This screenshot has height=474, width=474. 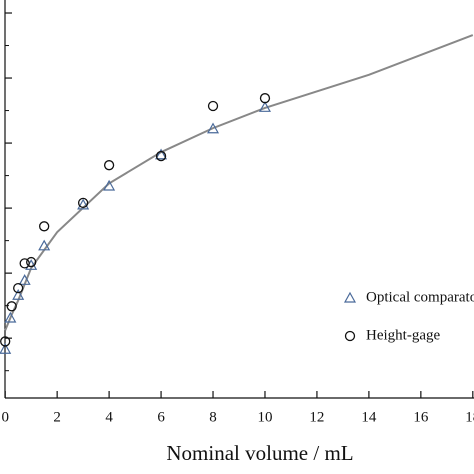 I want to click on x-tick-label: 2, so click(x=57, y=417).